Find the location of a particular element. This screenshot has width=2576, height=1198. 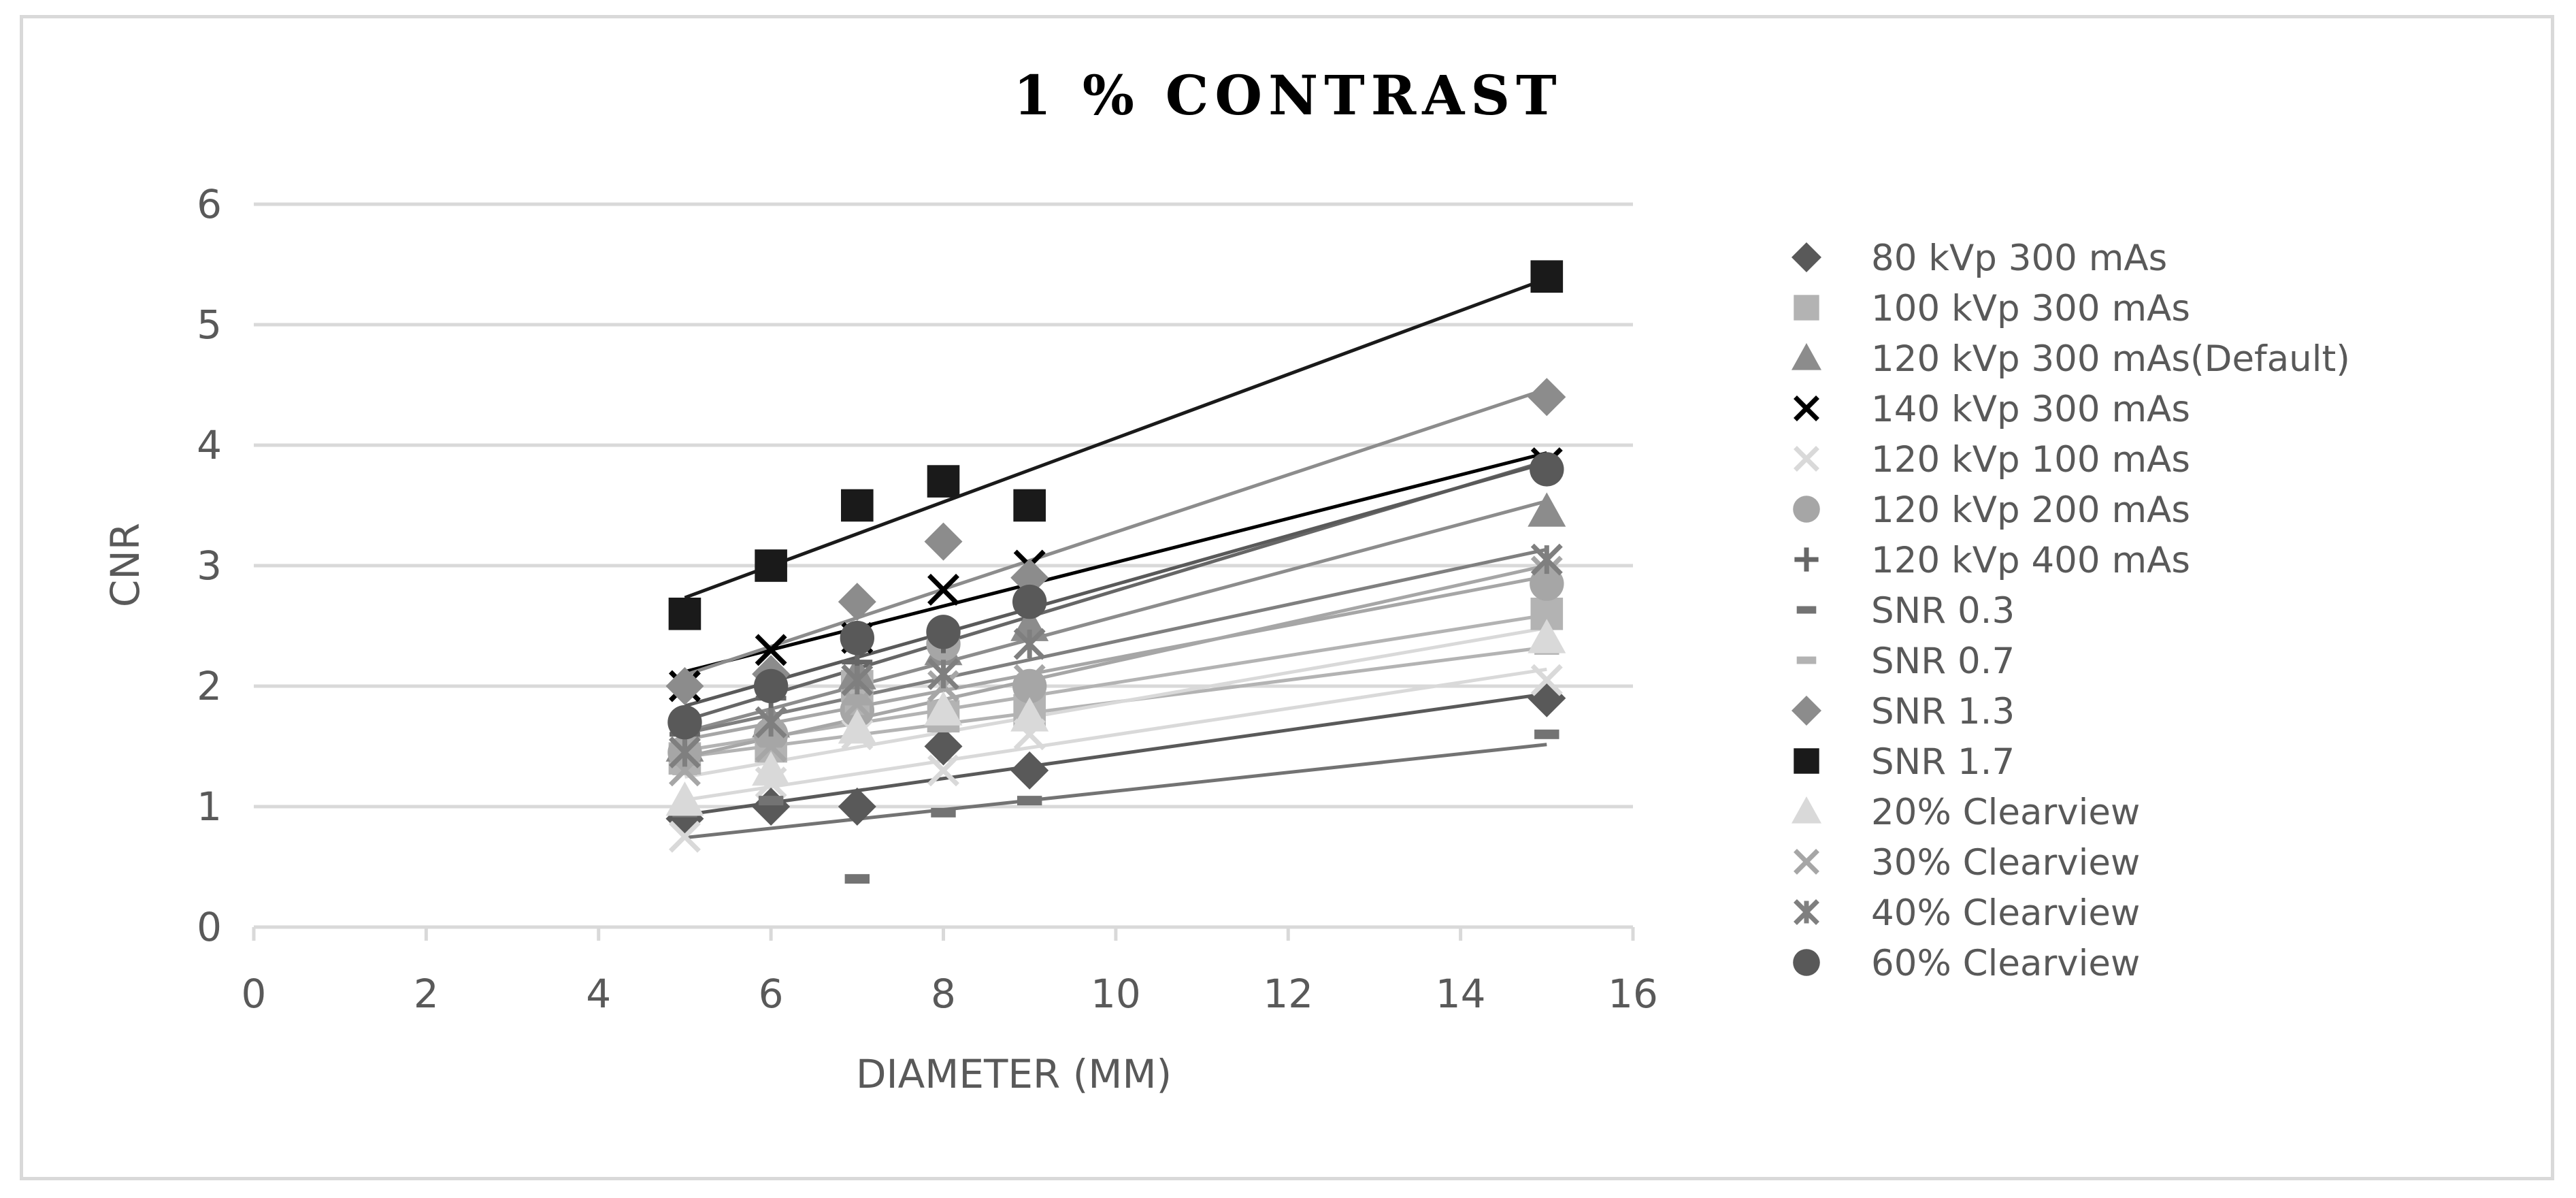

x-axis-label: DIAMETER (MM) is located at coordinates (1014, 1074).